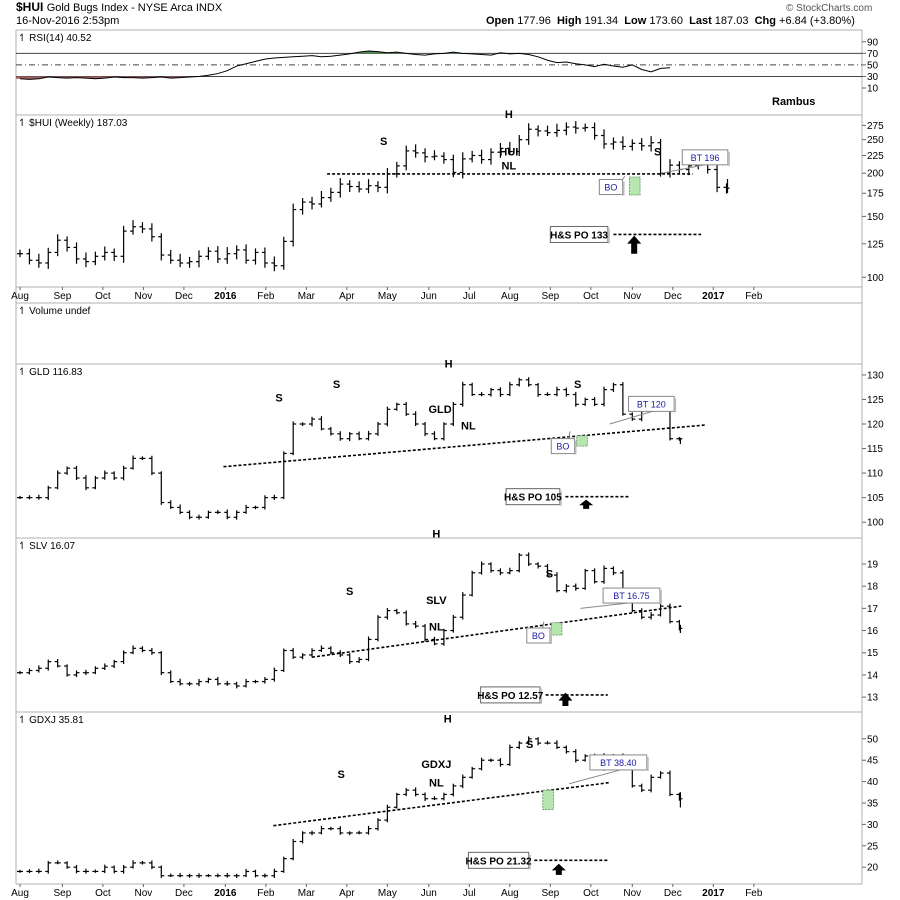 This screenshot has width=900, height=900. I want to click on pattern-label-hui: H, so click(509, 115).